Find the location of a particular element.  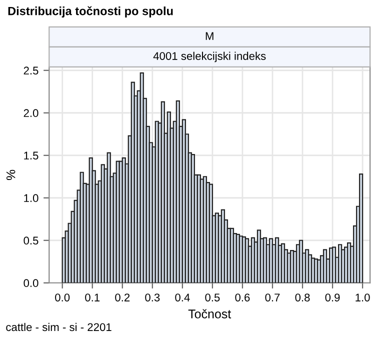

y-tick-label: 2.0 is located at coordinates (31, 113).